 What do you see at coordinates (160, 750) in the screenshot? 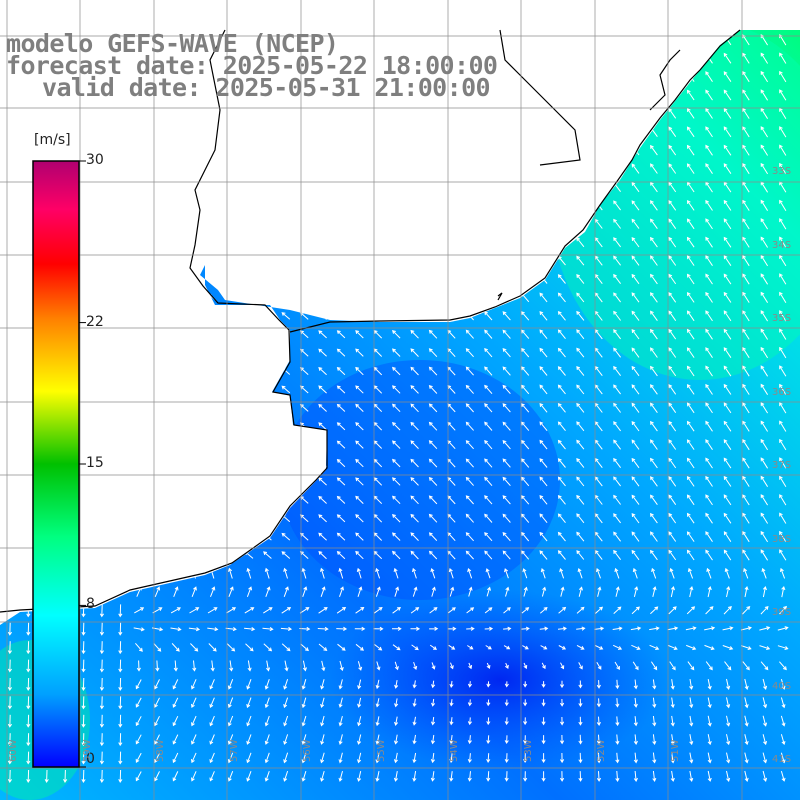
I see `longitude-label: 58W` at bounding box center [160, 750].